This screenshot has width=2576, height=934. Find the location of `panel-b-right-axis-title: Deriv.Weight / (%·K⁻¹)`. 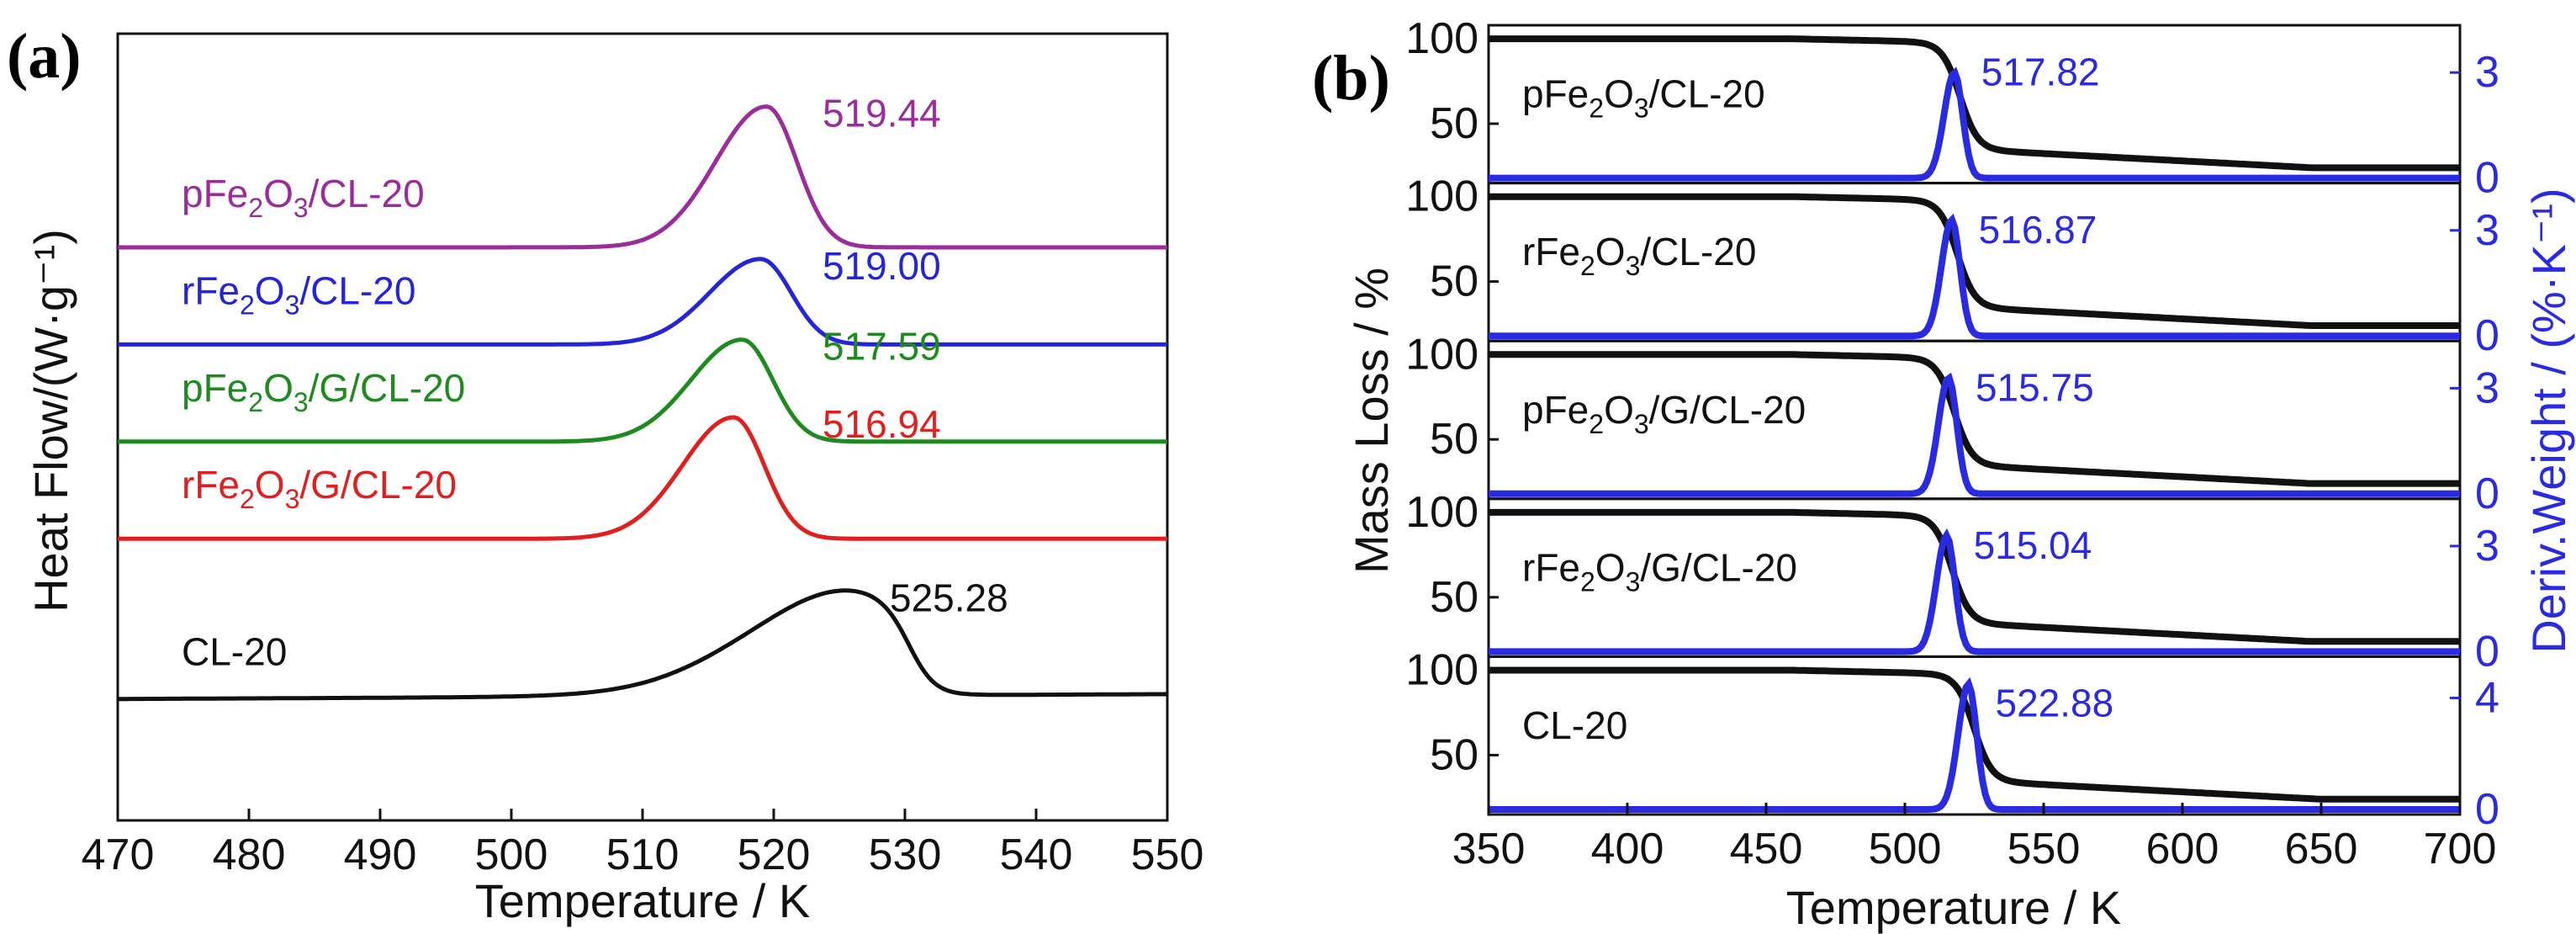

panel-b-right-axis-title: Deriv.Weight / (%·K⁻¹) is located at coordinates (2548, 420).